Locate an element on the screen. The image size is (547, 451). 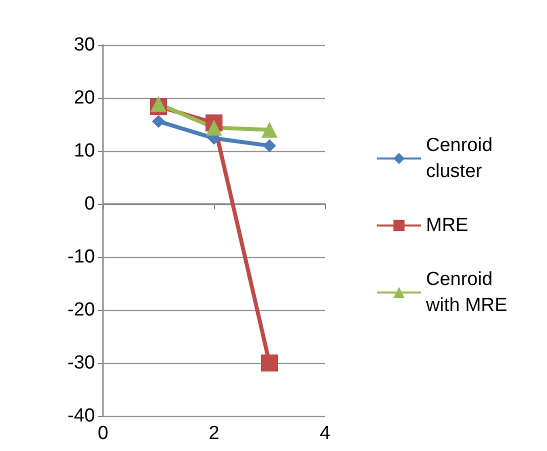
y-tick-label: -20 is located at coordinates (81, 310).